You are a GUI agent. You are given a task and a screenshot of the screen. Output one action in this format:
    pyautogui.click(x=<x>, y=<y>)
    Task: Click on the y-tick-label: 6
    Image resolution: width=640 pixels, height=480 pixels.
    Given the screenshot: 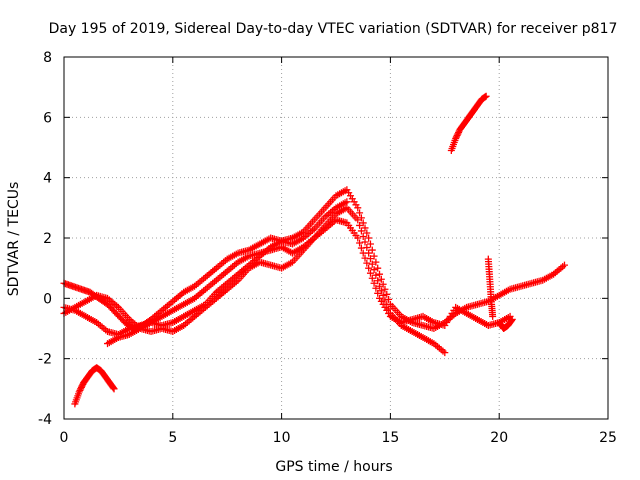 What is the action you would take?
    pyautogui.click(x=47, y=118)
    